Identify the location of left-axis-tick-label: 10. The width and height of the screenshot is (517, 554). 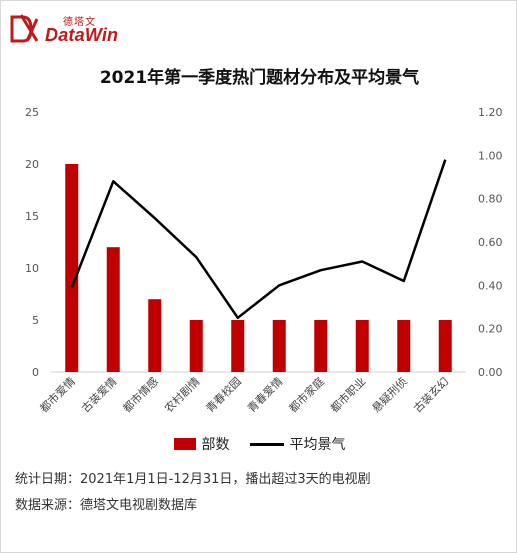
(32, 268).